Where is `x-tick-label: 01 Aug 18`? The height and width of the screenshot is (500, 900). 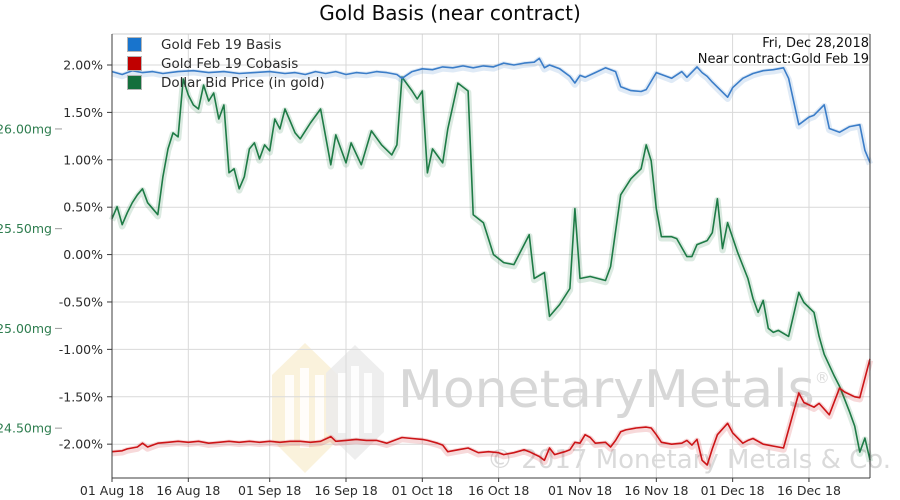
x-tick-label: 01 Aug 18 is located at coordinates (112, 490).